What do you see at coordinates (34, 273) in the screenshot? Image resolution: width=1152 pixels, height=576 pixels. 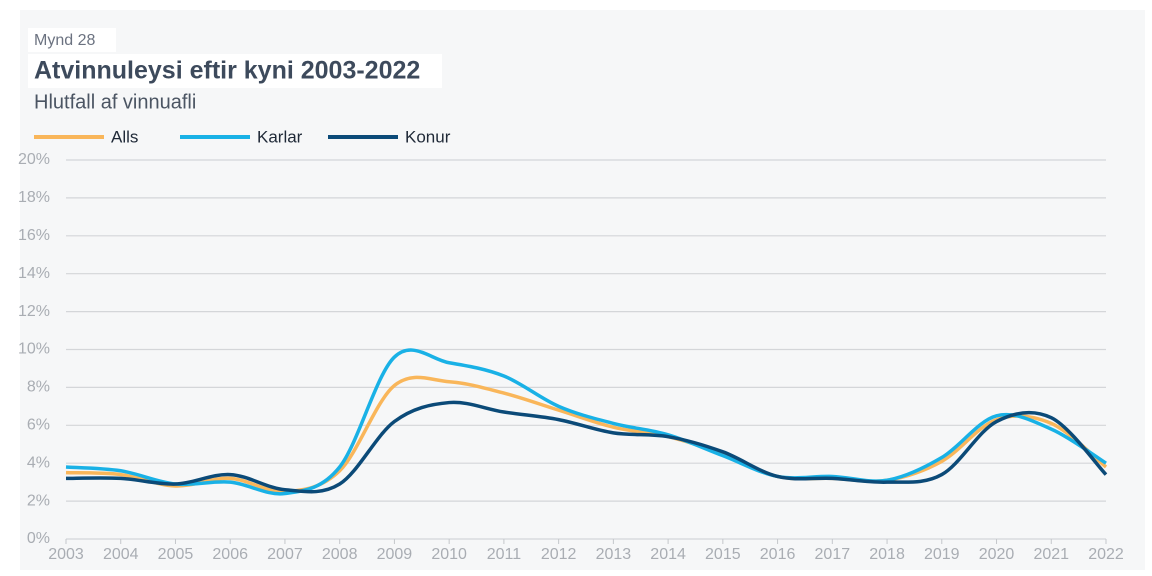 I see `y-tick-label: 14%` at bounding box center [34, 273].